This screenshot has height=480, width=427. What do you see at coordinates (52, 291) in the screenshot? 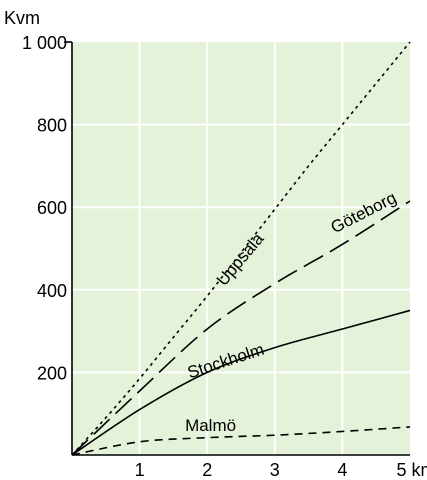
I see `y-tick-label: 400` at bounding box center [52, 291].